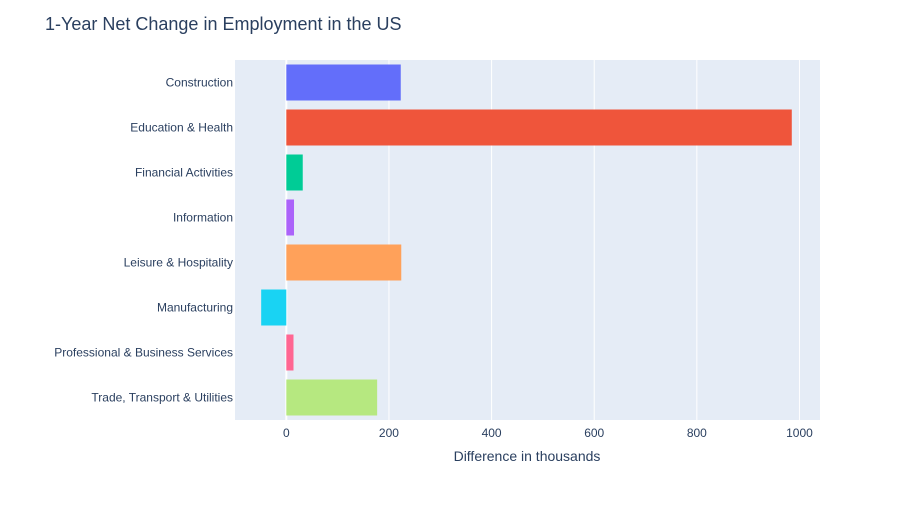 The width and height of the screenshot is (900, 505). What do you see at coordinates (332, 397) in the screenshot?
I see `bar-trade-transport-utilities` at bounding box center [332, 397].